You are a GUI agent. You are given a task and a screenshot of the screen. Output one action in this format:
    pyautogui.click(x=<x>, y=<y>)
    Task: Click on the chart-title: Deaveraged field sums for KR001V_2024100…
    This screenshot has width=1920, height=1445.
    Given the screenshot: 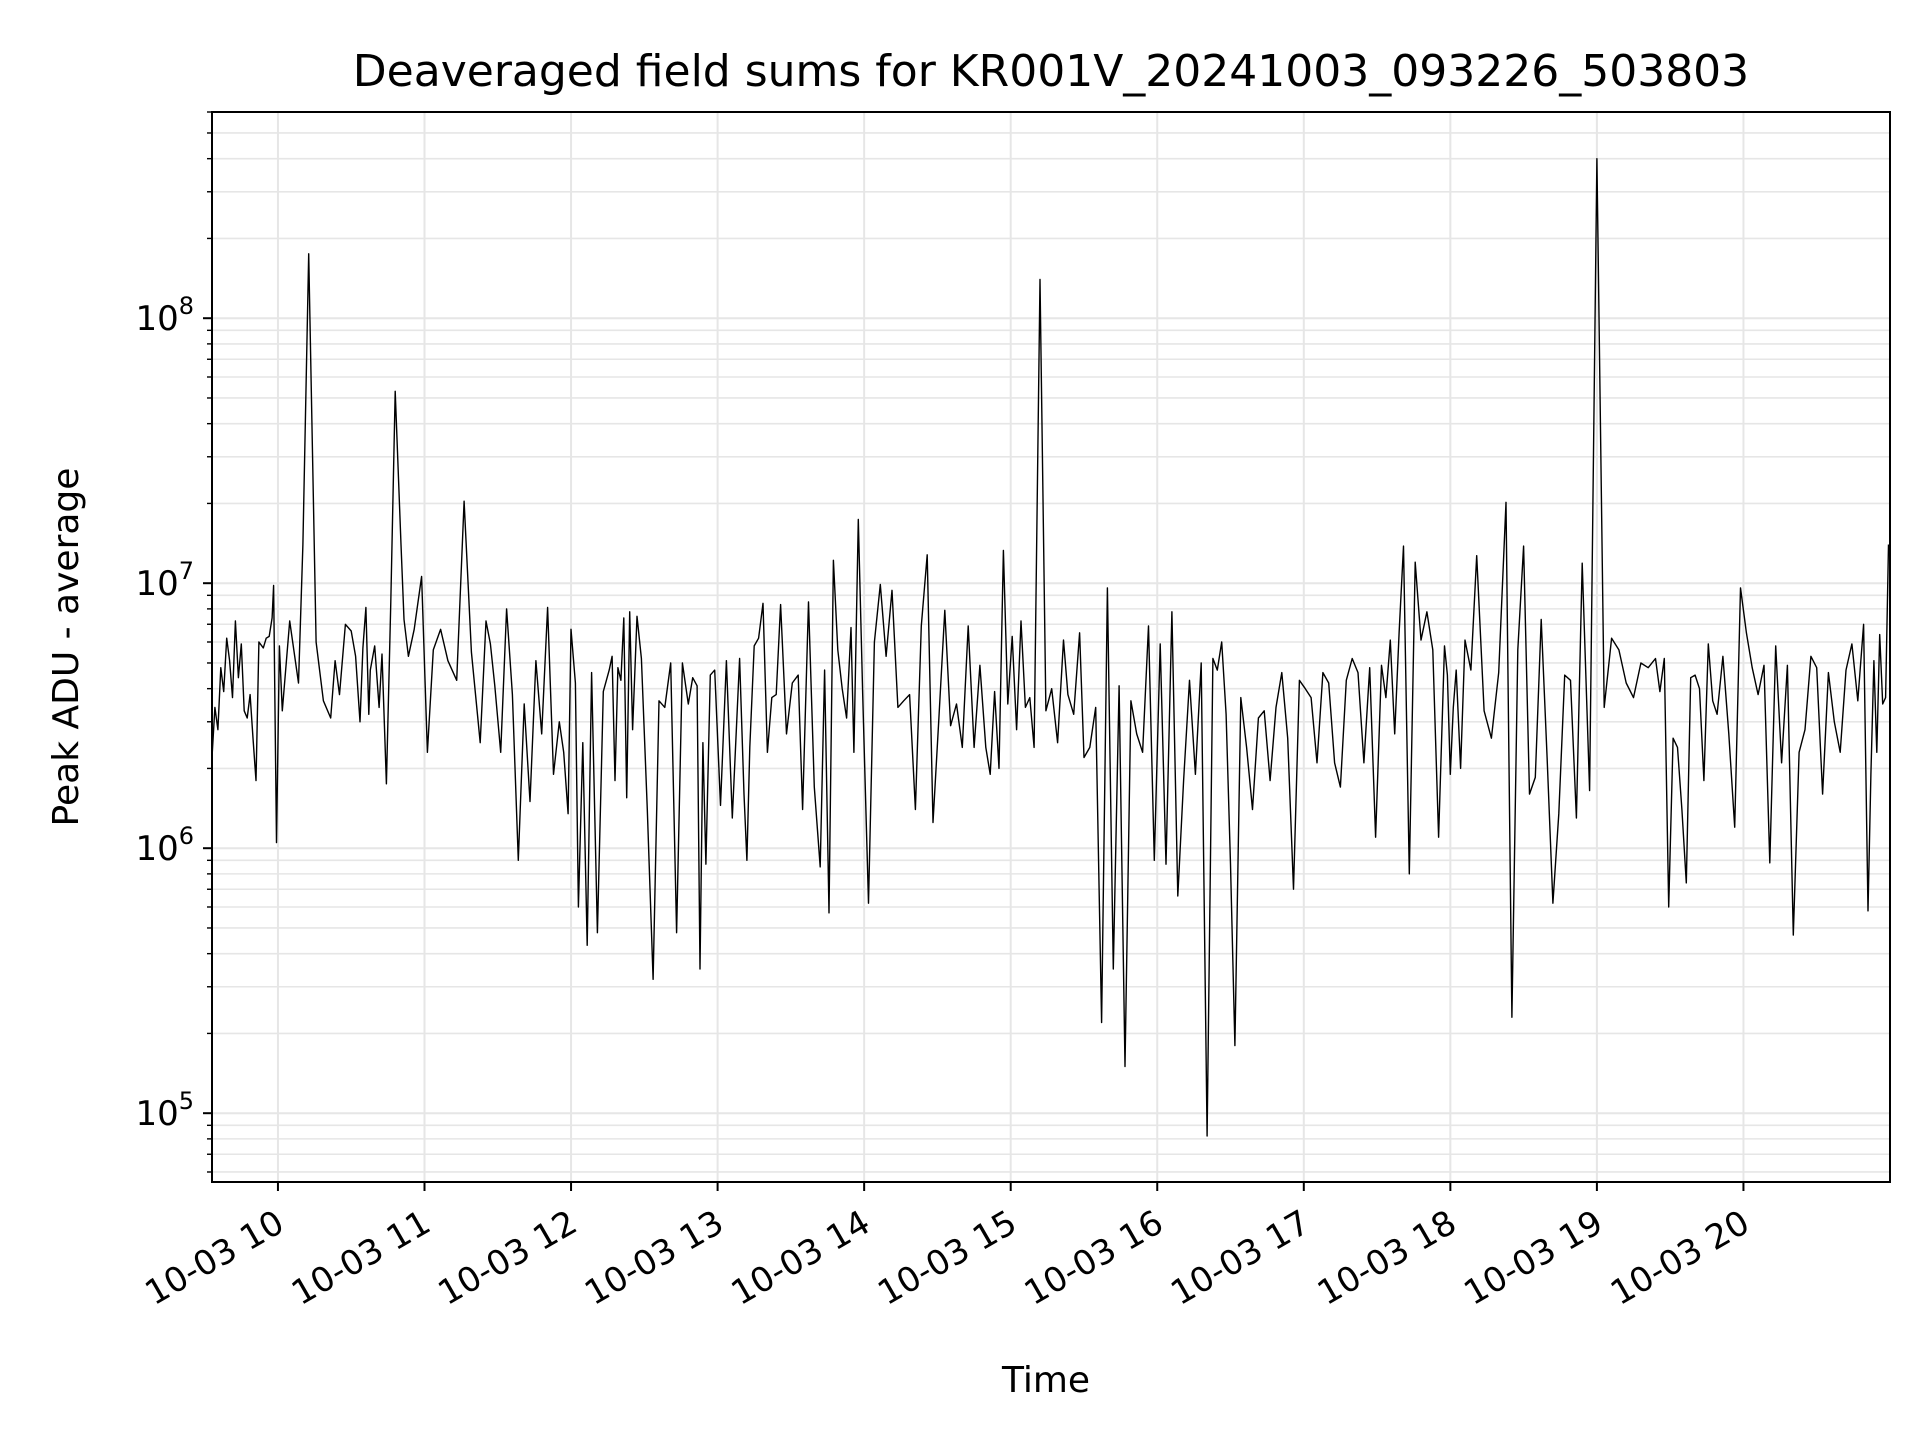 What is the action you would take?
    pyautogui.click(x=1051, y=71)
    